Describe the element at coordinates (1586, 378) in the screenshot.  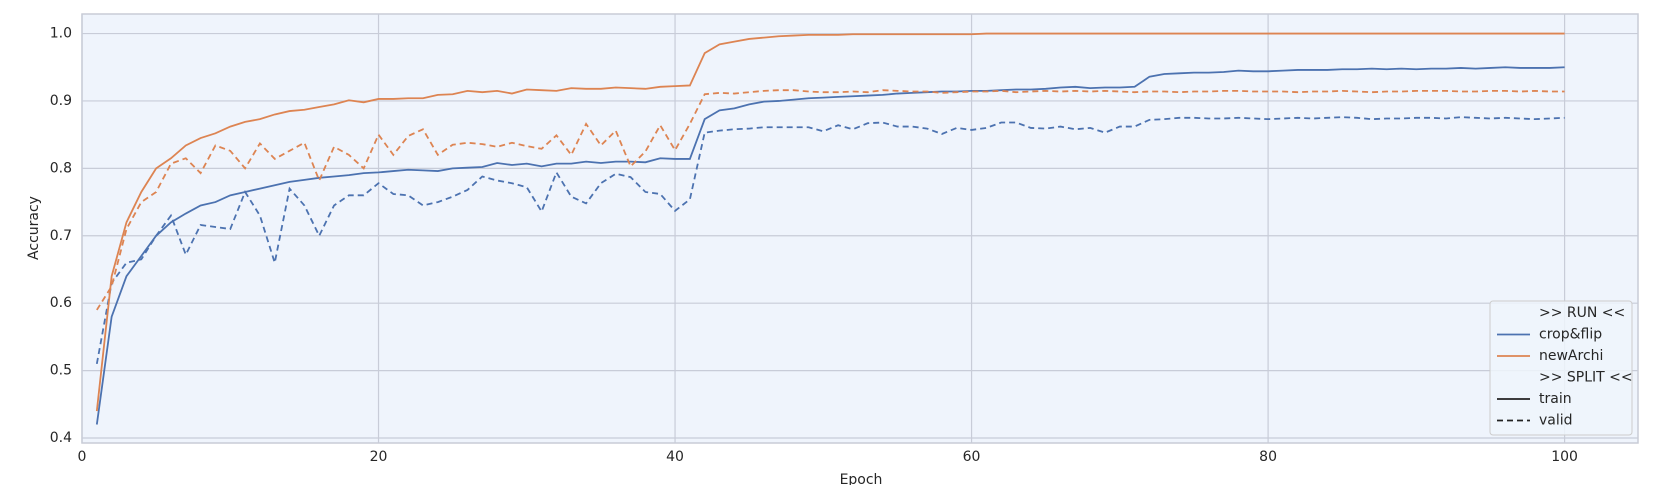
I see `legend-title: >> SPLIT <<` at that location.